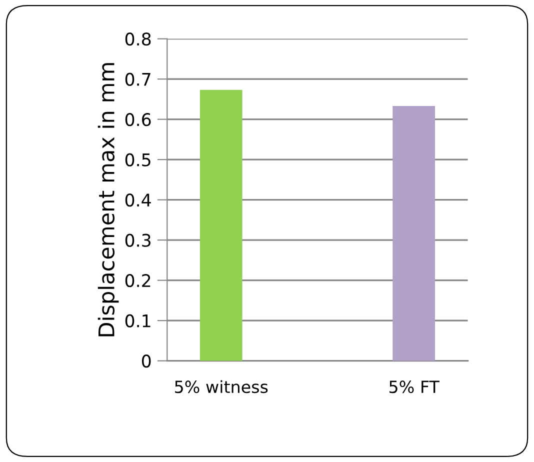 The height and width of the screenshot is (462, 534). What do you see at coordinates (138, 200) in the screenshot?
I see `y-tick-label: 0.4` at bounding box center [138, 200].